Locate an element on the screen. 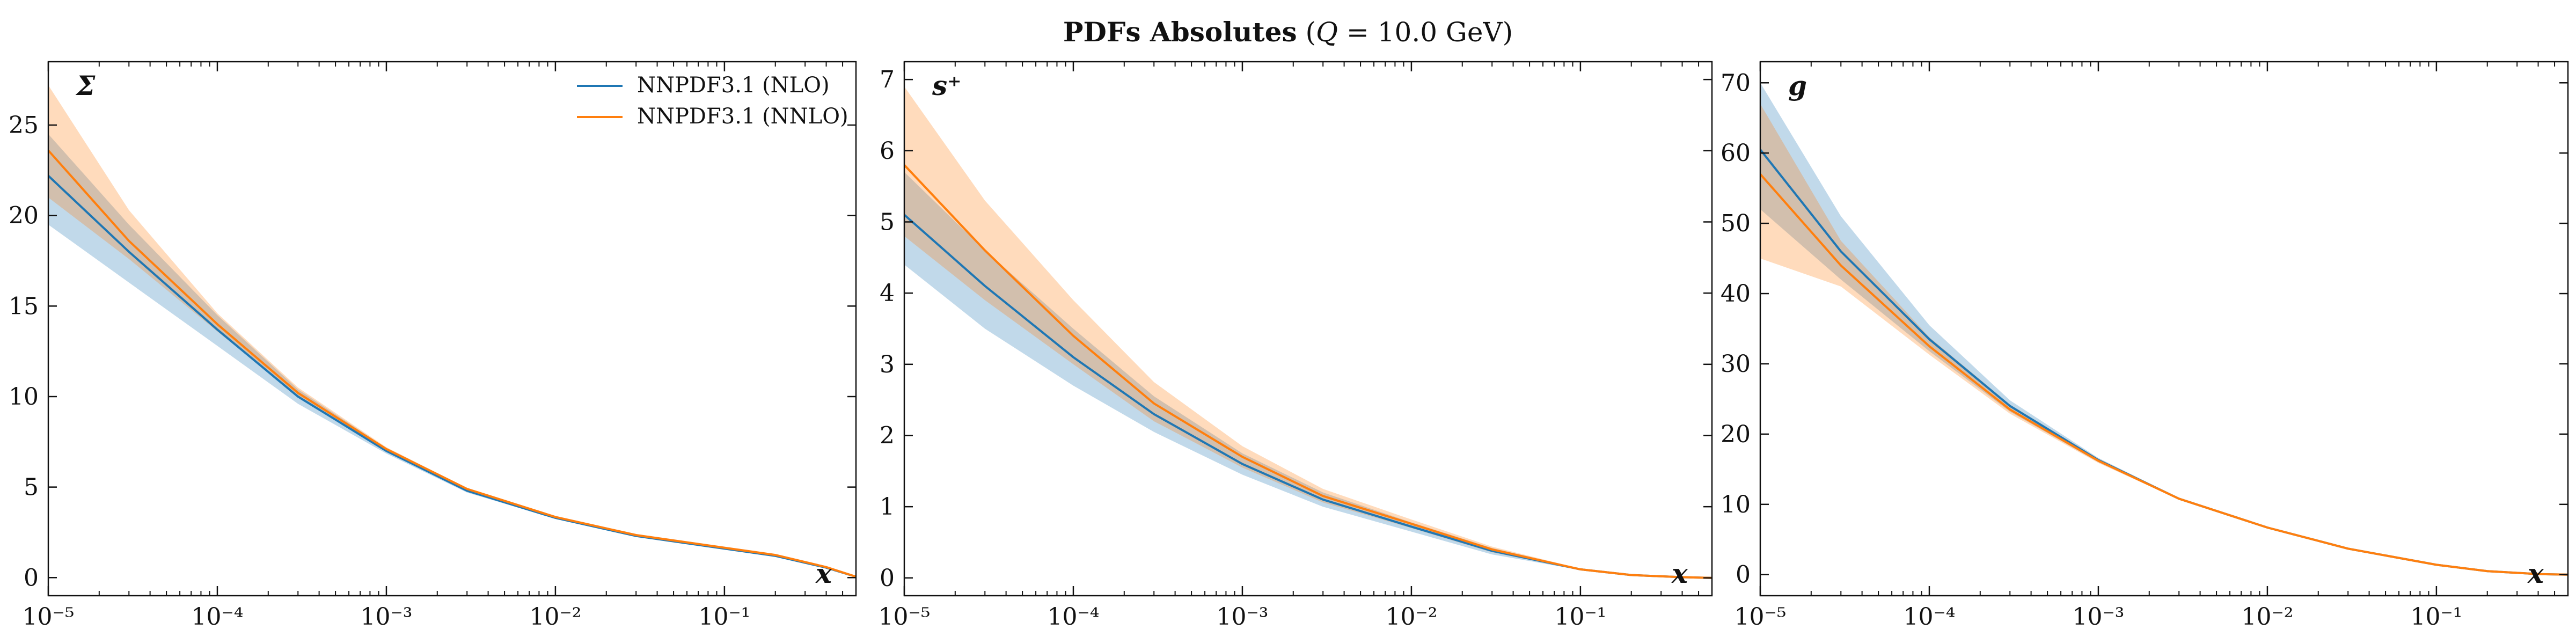 Image resolution: width=2576 pixels, height=644 pixels. legend-label-nlo: NNPDF3.1 (NLO) is located at coordinates (733, 85).